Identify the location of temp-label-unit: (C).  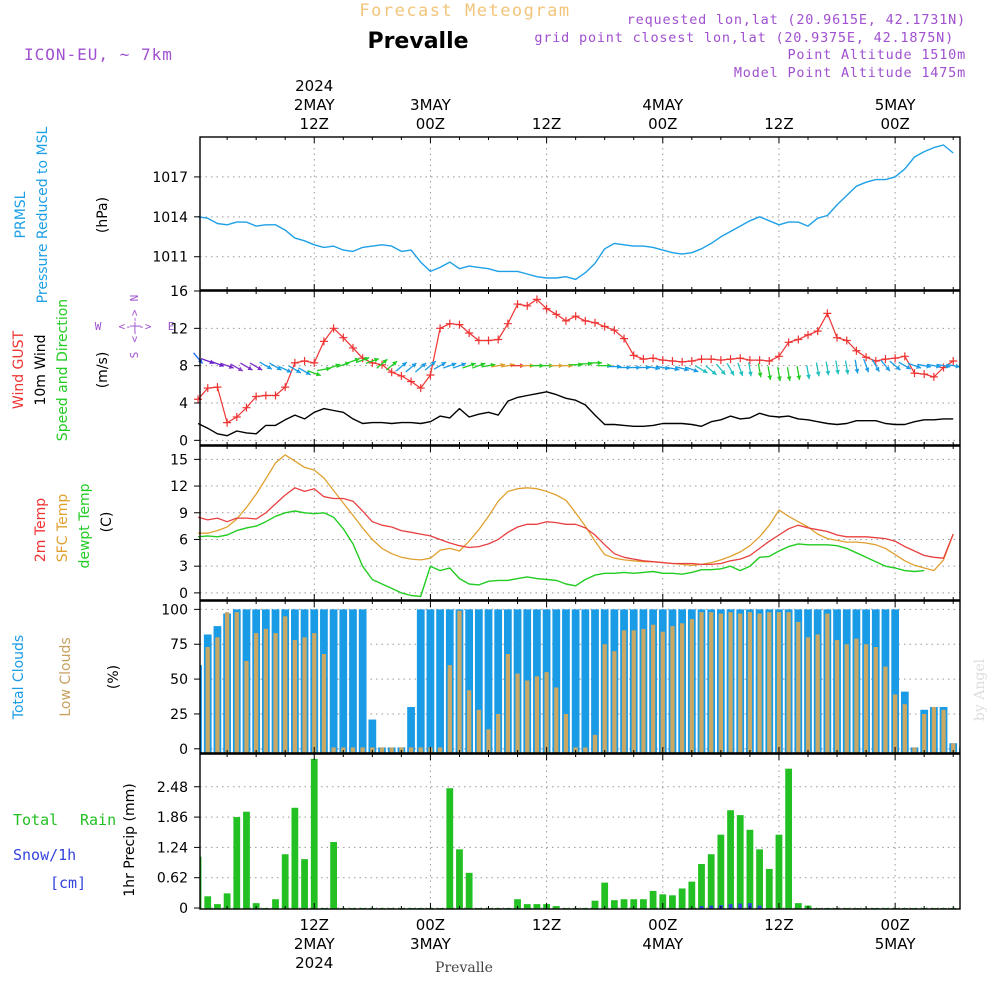
(107, 522).